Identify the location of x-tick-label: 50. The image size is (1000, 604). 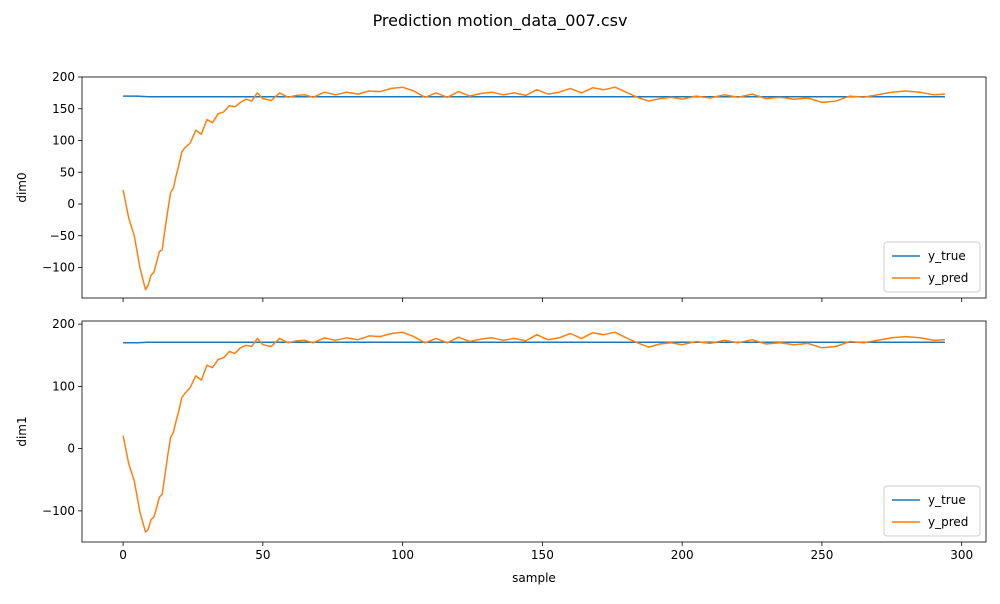
(262, 555).